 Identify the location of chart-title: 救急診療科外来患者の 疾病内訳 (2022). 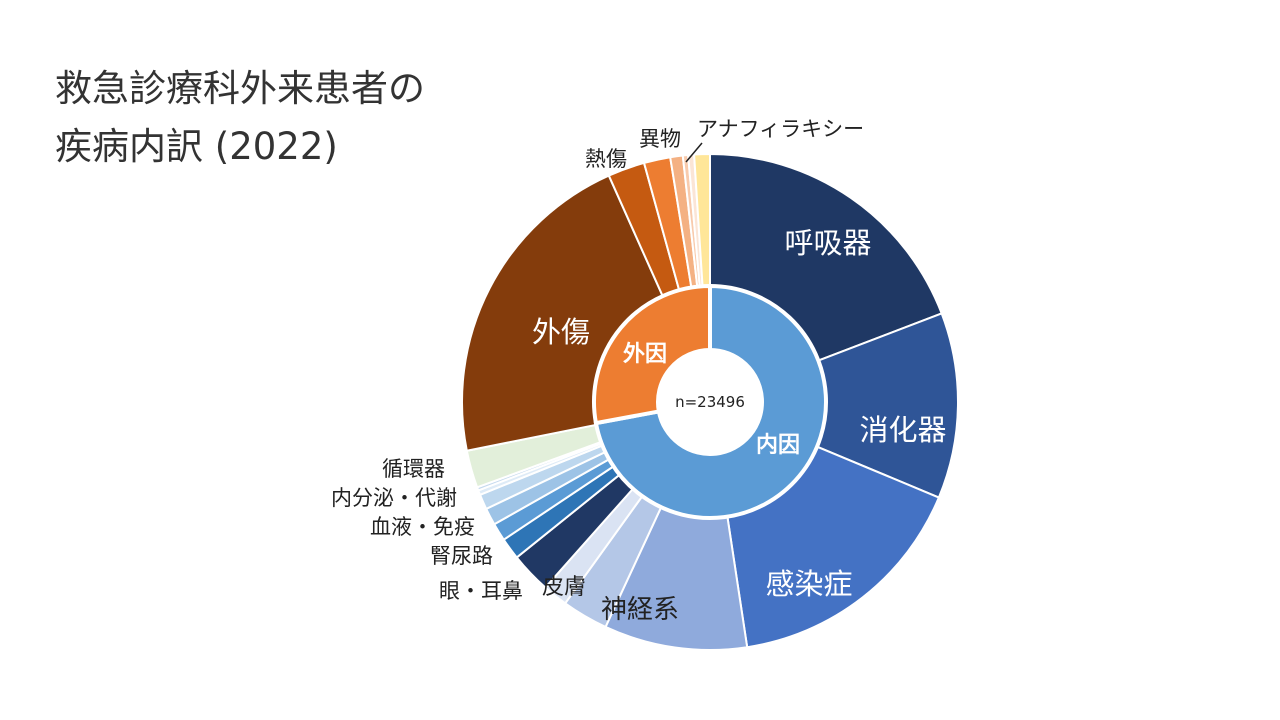
(240, 118).